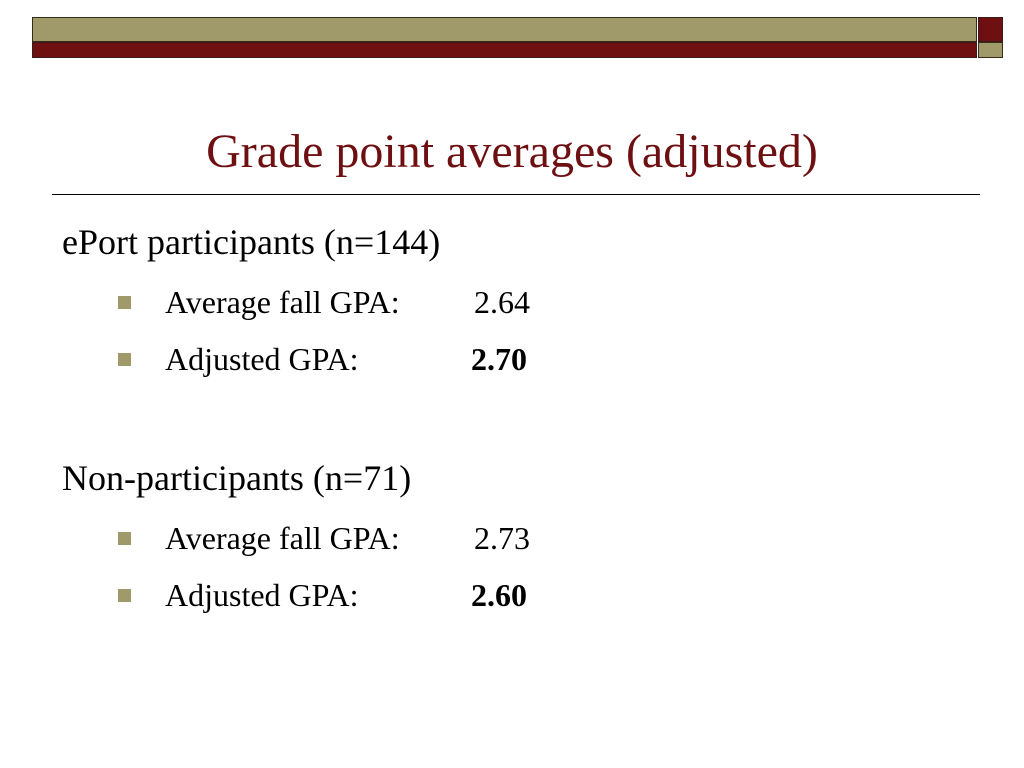 The width and height of the screenshot is (1024, 768). What do you see at coordinates (499, 595) in the screenshot?
I see `item-value: 2.60` at bounding box center [499, 595].